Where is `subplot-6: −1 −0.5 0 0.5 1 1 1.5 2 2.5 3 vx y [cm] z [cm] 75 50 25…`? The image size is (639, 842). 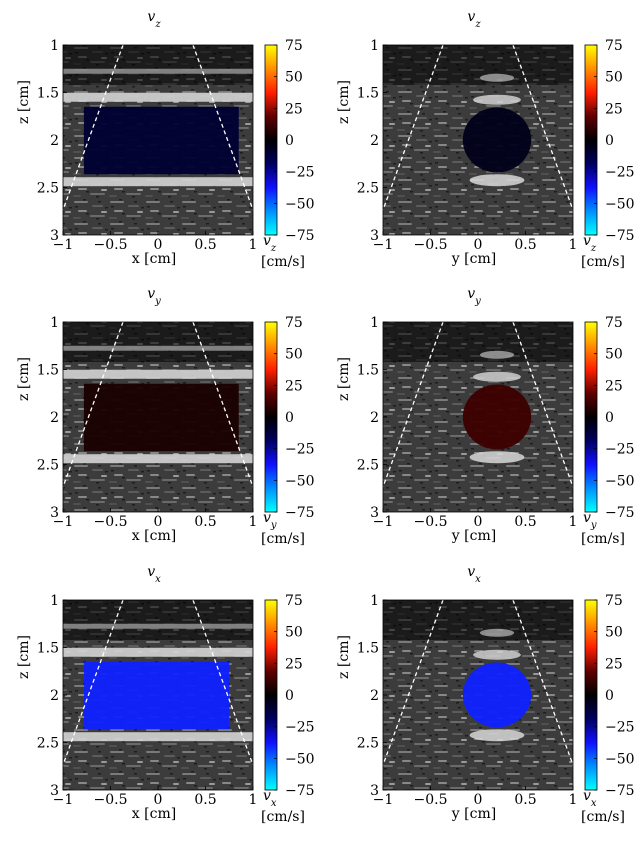
subplot-6: −1 −0.5 0 0.5 1 1 1.5 2 2.5 3 vx y [cm] z [cm] 75 50 25… is located at coordinates (485, 694).